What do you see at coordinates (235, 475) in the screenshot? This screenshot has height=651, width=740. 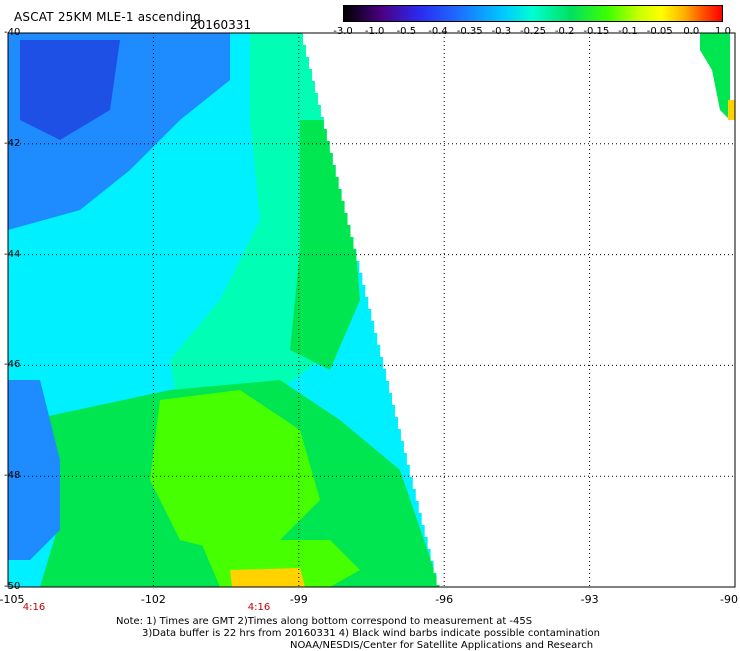 I see `lime-region` at bounding box center [235, 475].